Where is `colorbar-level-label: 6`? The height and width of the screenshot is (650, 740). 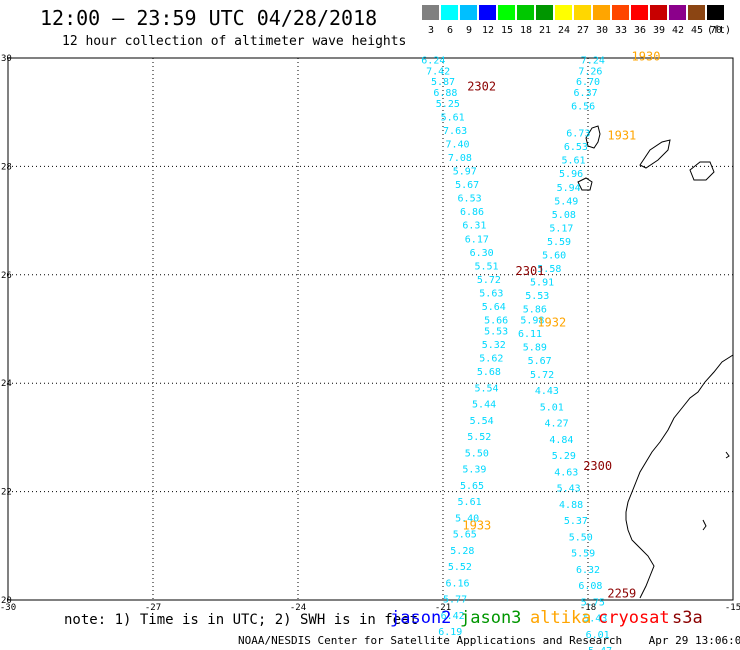 colorbar-level-label: 6 is located at coordinates (450, 30).